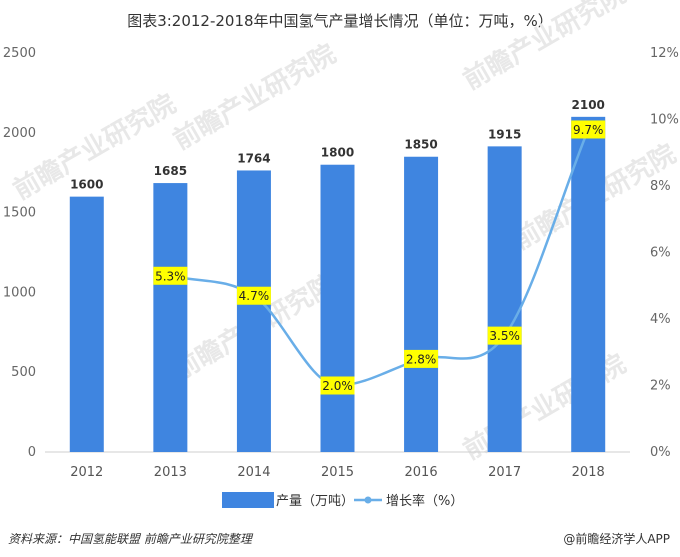 The width and height of the screenshot is (680, 557). I want to click on x-tick-label: 2014, so click(253, 472).